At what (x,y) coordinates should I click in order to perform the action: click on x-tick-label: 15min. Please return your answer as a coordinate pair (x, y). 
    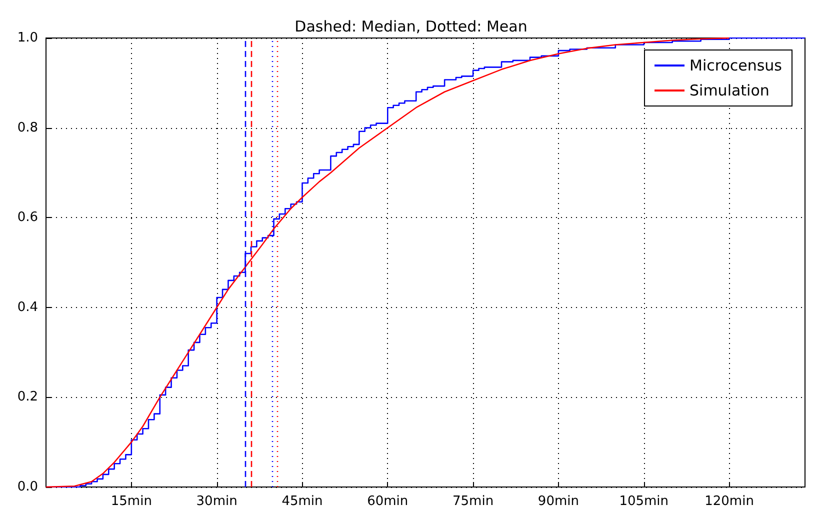
    Looking at the image, I should click on (131, 501).